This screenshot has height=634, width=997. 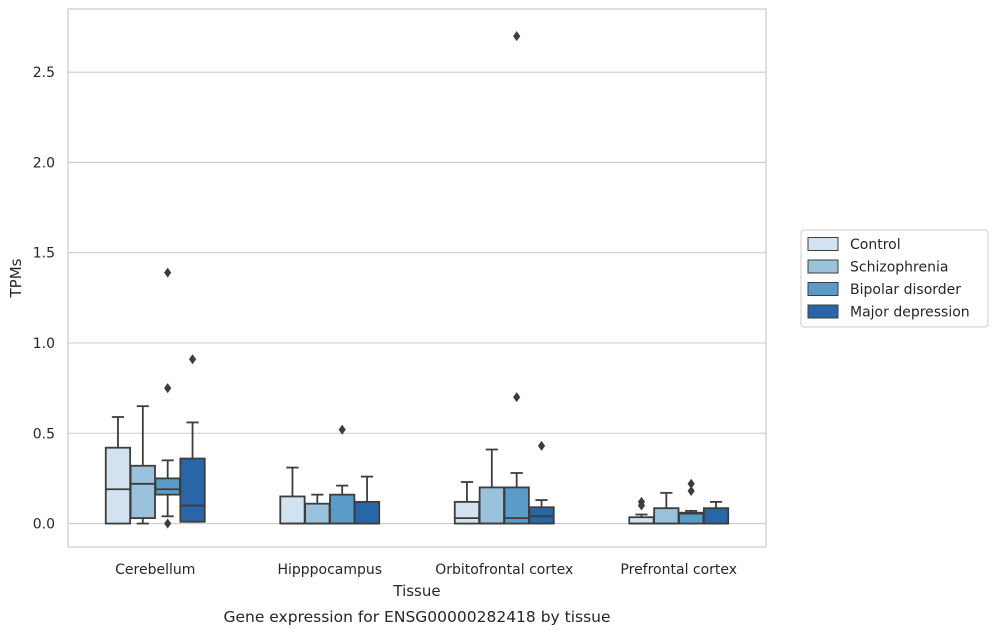 I want to click on x-tick-label: Cerebellum, so click(x=155, y=570).